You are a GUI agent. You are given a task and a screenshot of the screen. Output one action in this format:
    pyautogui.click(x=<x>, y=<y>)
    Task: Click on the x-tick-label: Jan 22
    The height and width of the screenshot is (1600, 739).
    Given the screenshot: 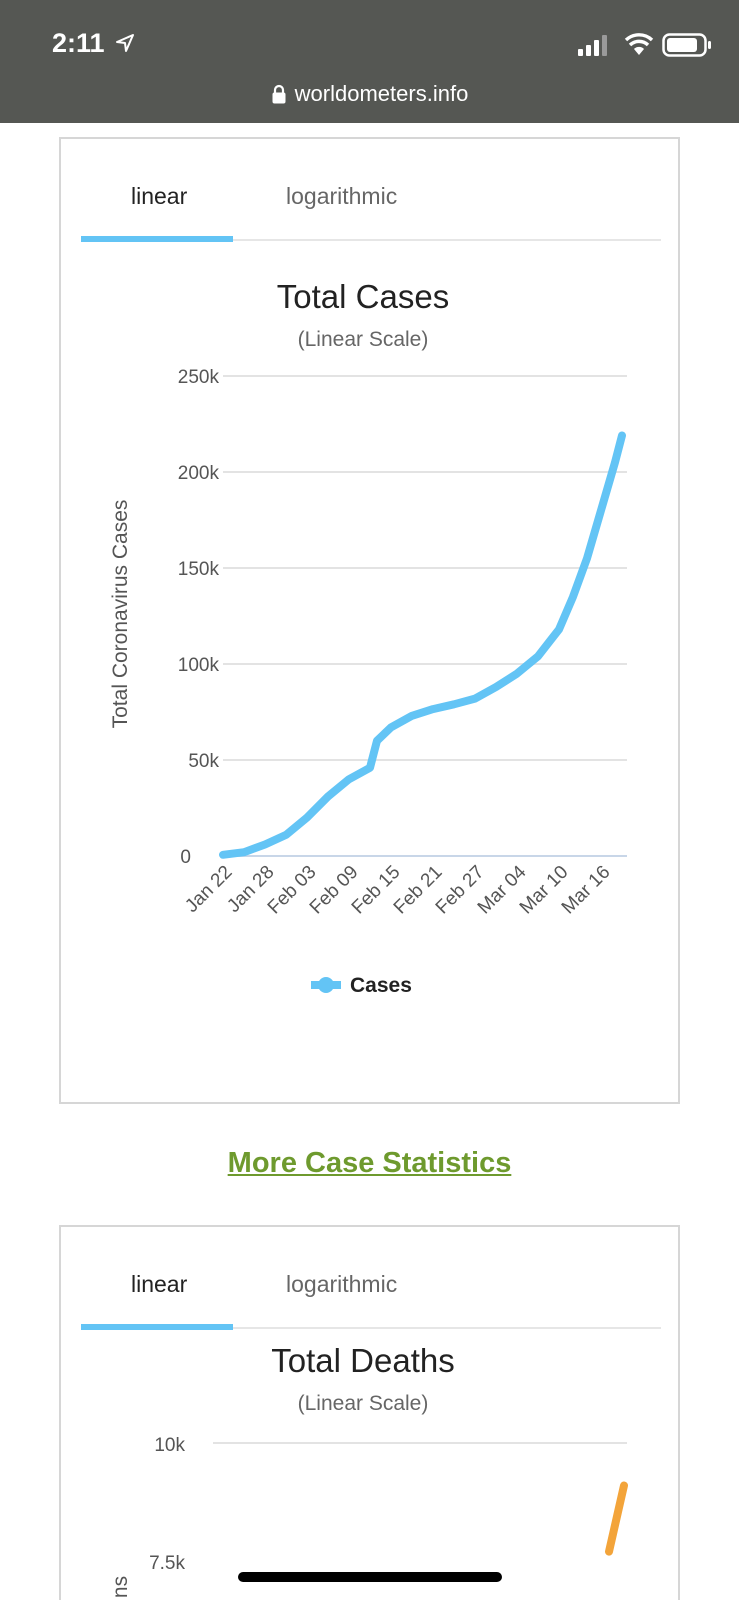 What is the action you would take?
    pyautogui.click(x=208, y=889)
    